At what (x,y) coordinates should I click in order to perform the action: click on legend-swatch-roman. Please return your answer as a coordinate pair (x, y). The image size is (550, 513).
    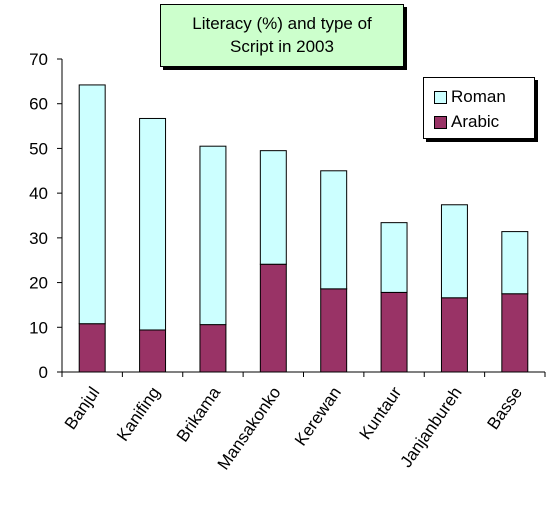
    Looking at the image, I should click on (440, 97).